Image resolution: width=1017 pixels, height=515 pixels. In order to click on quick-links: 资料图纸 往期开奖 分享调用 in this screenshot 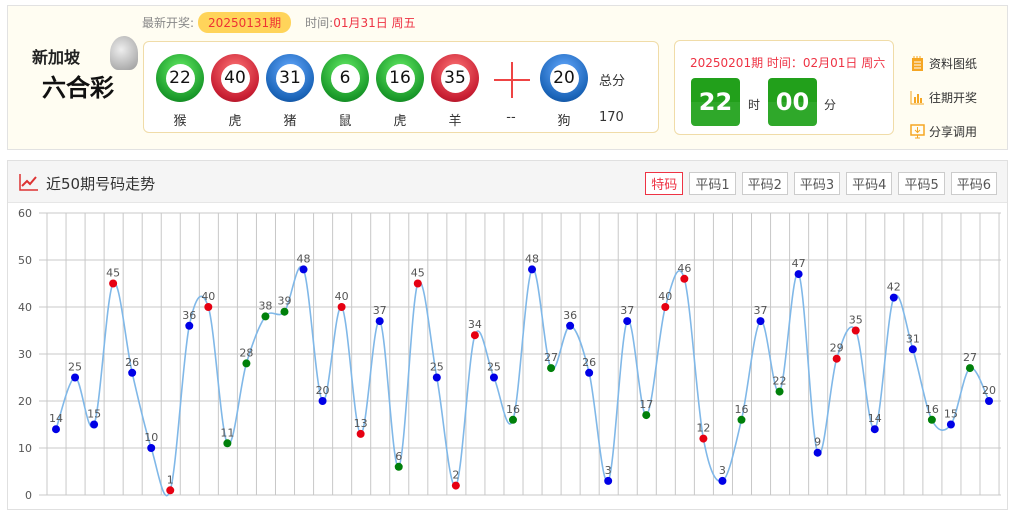, I will do `click(943, 97)`.